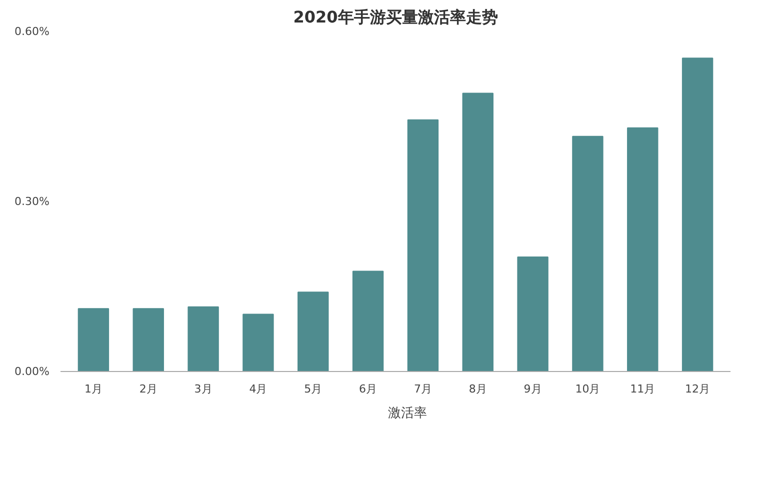 The height and width of the screenshot is (486, 773). Describe the element at coordinates (407, 413) in the screenshot. I see `text: 激活率` at that location.